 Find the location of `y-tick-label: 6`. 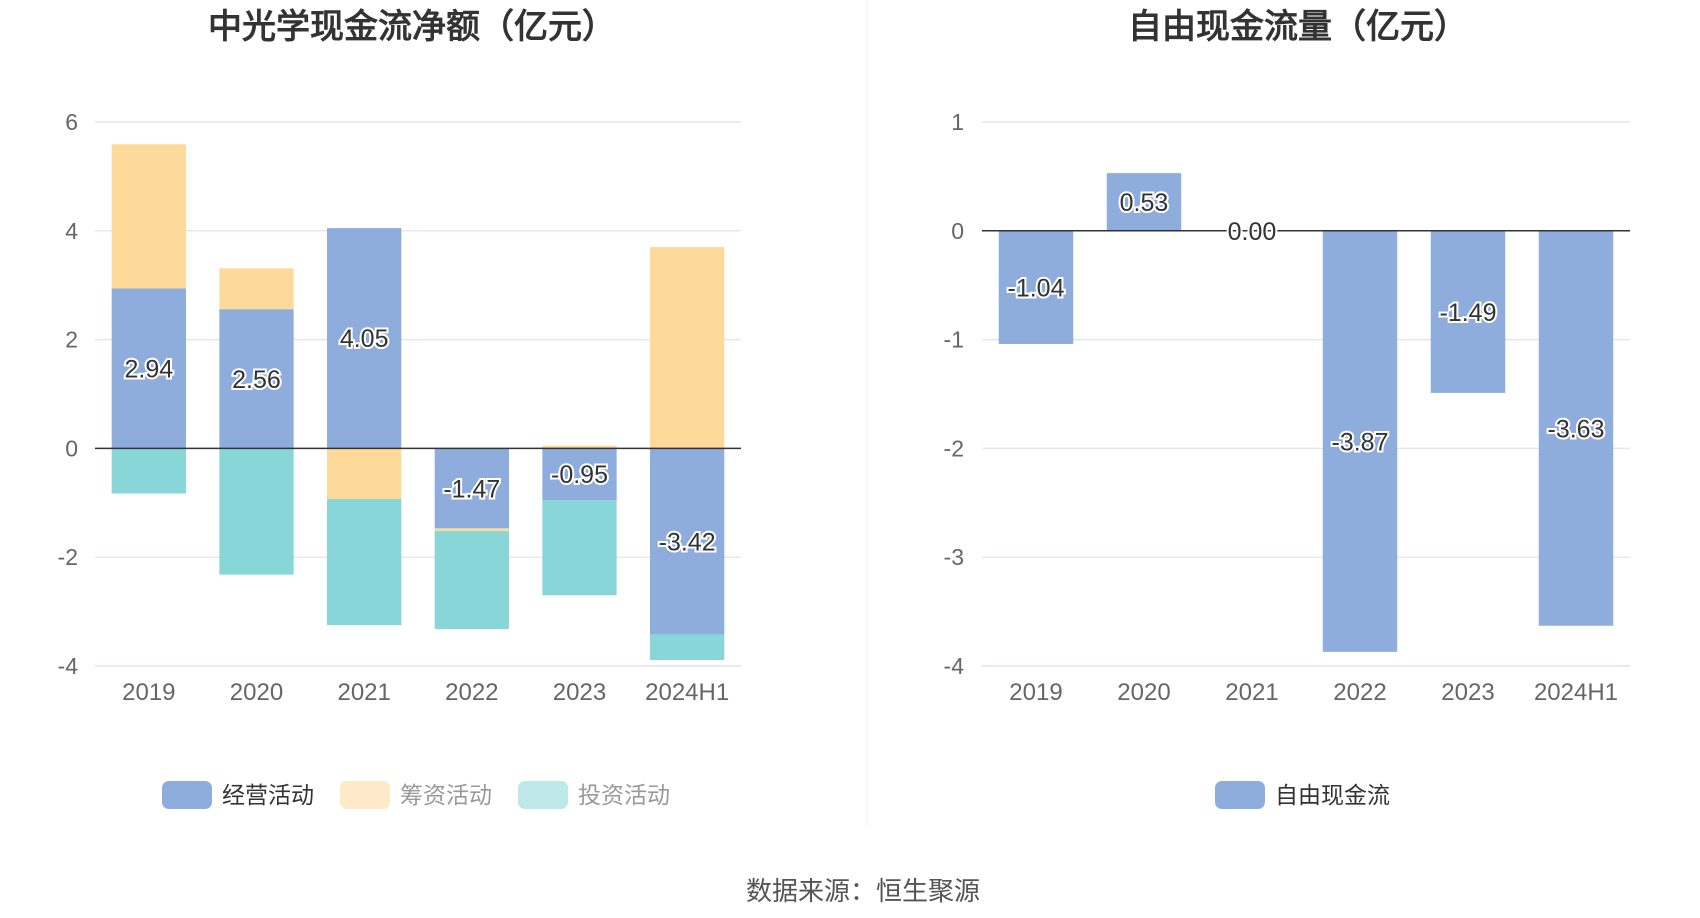

y-tick-label: 6 is located at coordinates (71, 122).